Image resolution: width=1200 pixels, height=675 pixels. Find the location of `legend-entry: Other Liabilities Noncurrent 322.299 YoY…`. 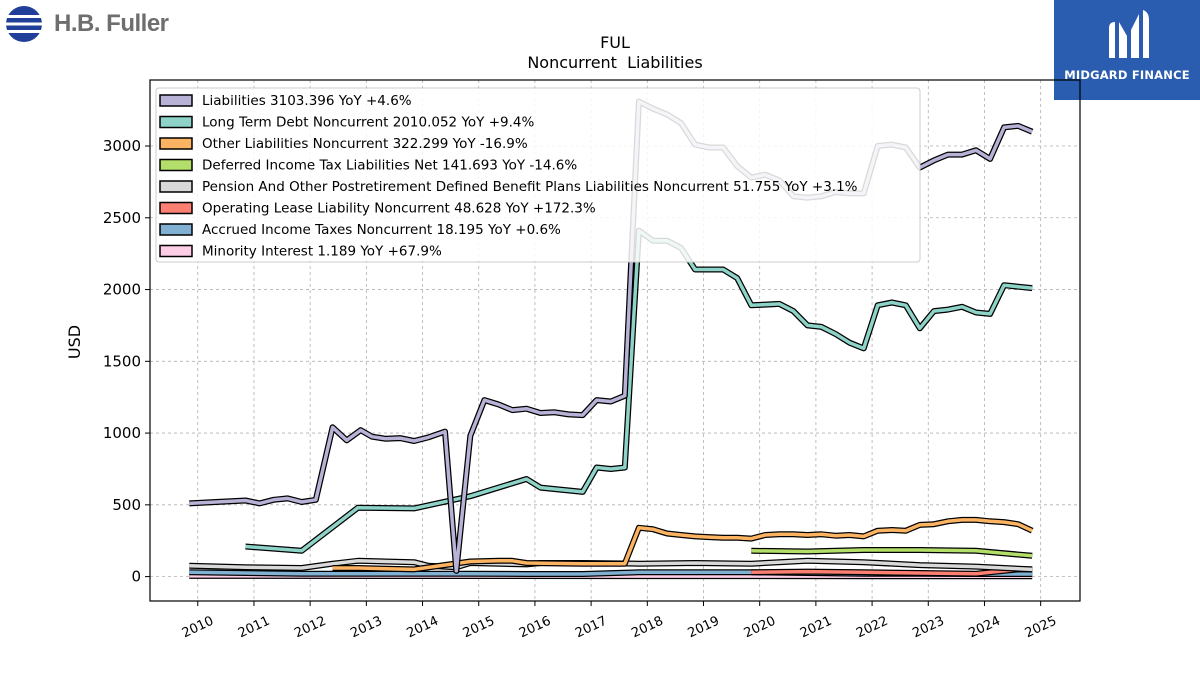

legend-entry: Other Liabilities Noncurrent 322.299 YoY… is located at coordinates (343, 144).